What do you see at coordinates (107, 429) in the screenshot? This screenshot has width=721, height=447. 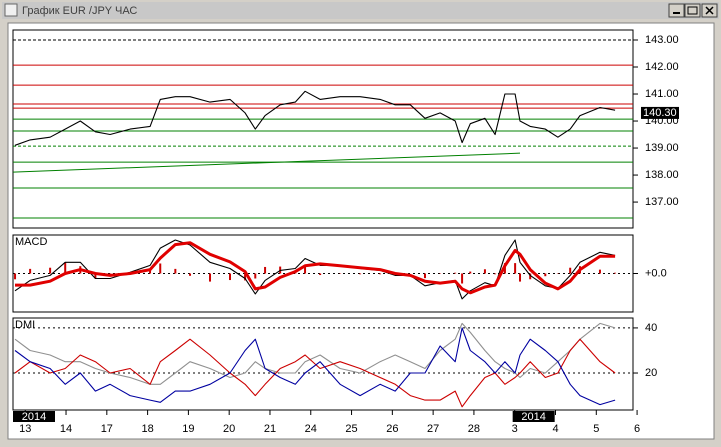 I see `x-tick-label: 17` at bounding box center [107, 429].